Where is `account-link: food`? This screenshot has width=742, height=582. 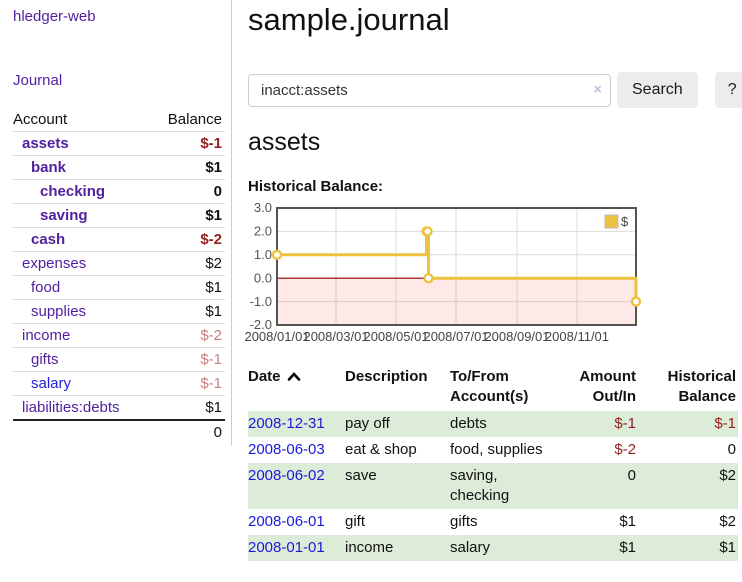
account-link: food is located at coordinates (46, 287).